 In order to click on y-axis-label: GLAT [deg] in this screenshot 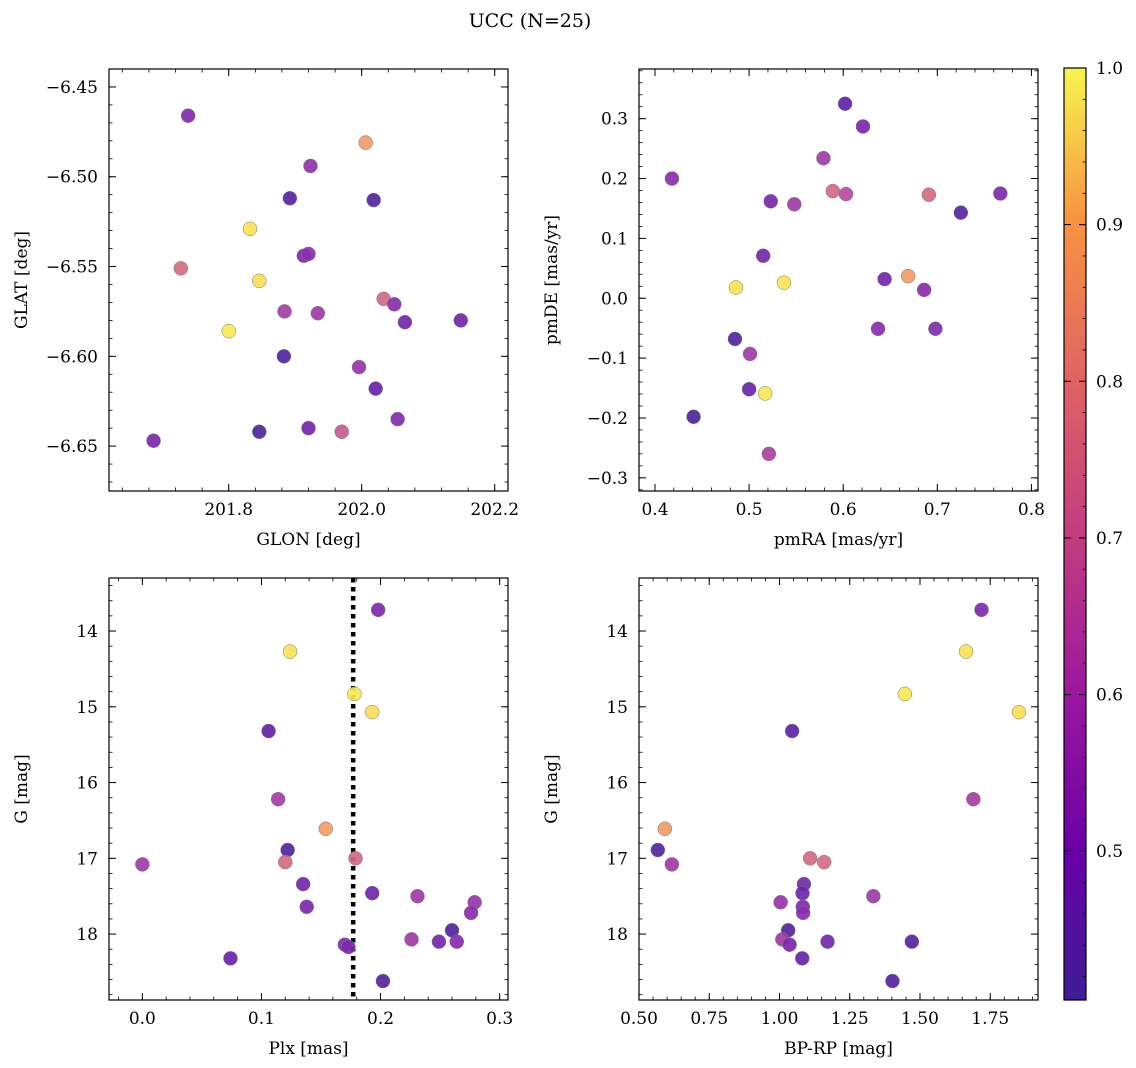, I will do `click(22, 280)`.